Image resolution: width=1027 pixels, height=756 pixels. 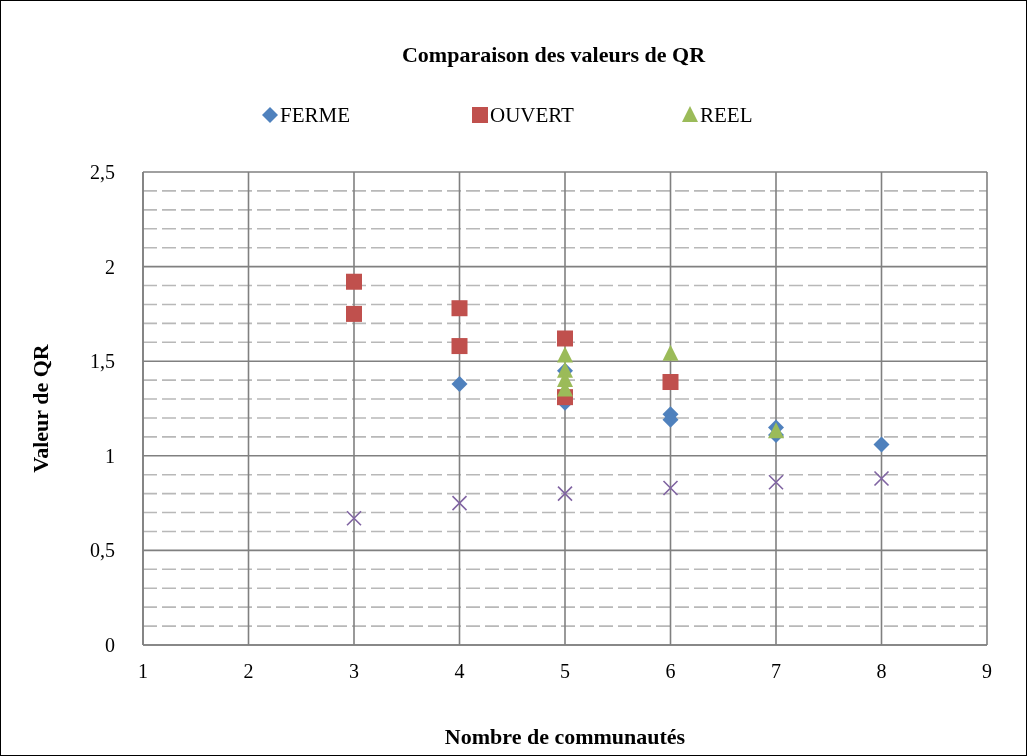 I want to click on y-tick-label: 0,5, so click(x=102, y=550).